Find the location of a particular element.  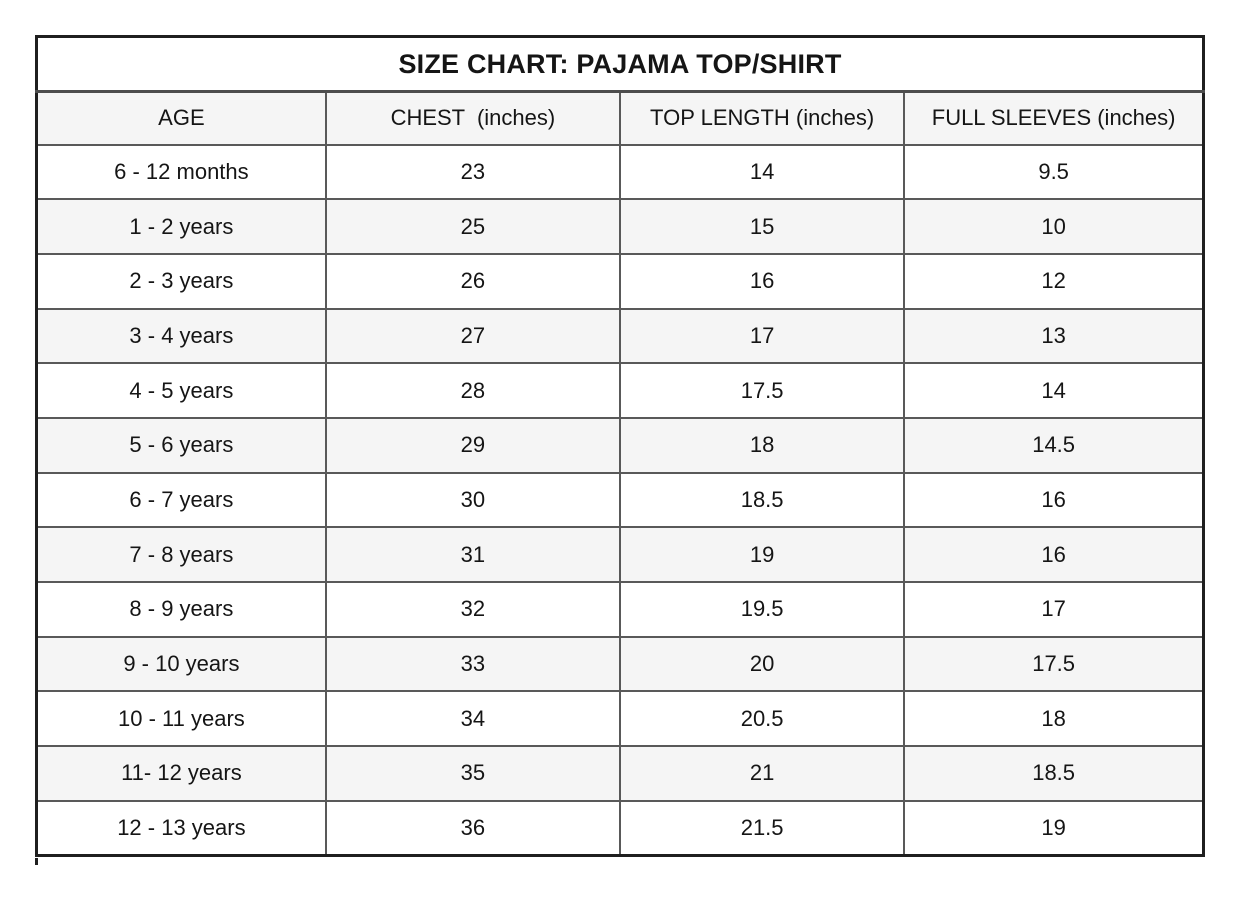

table-row: 2 - 3 years 26 16 12 is located at coordinates (620, 281).